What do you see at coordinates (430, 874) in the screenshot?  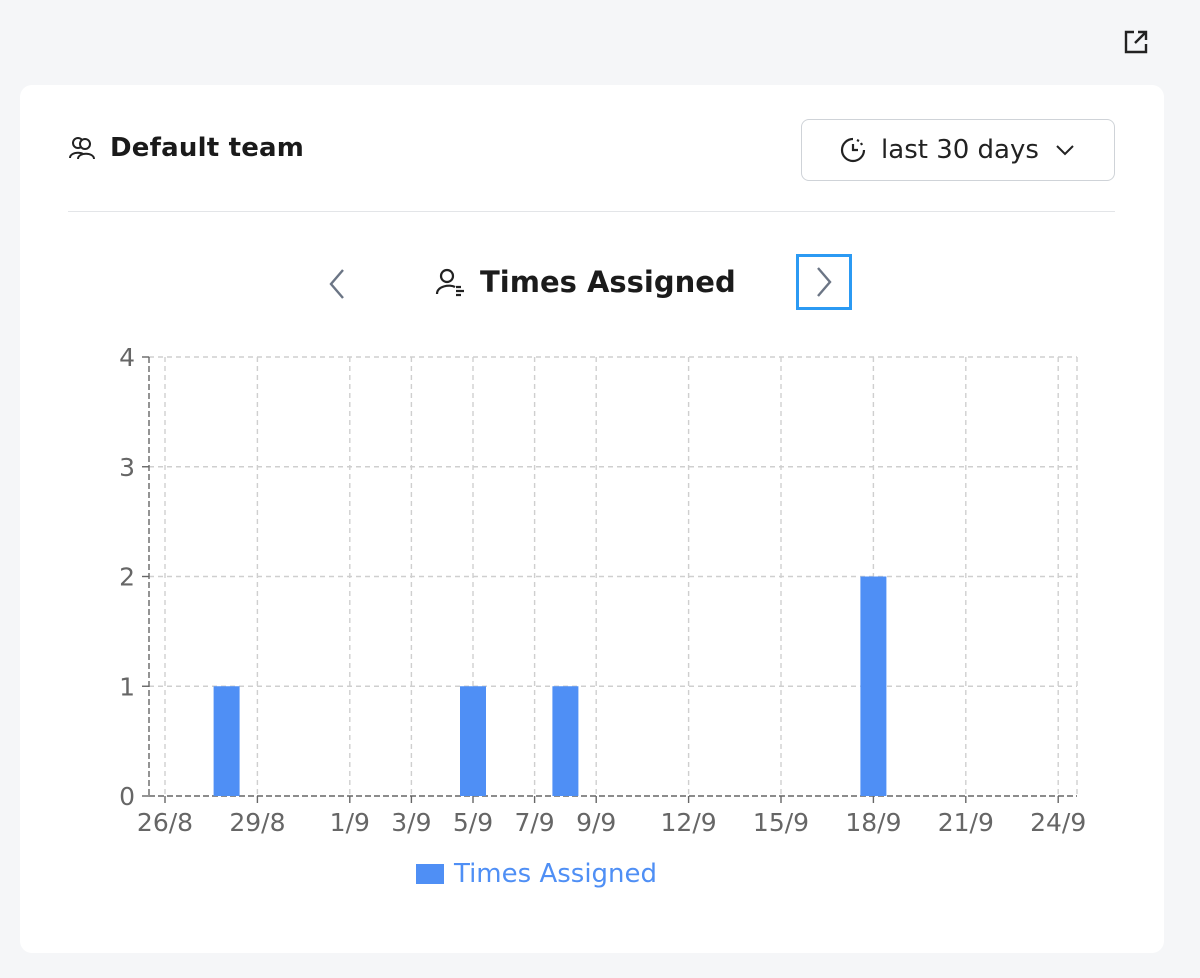 I see `legend-swatch` at bounding box center [430, 874].